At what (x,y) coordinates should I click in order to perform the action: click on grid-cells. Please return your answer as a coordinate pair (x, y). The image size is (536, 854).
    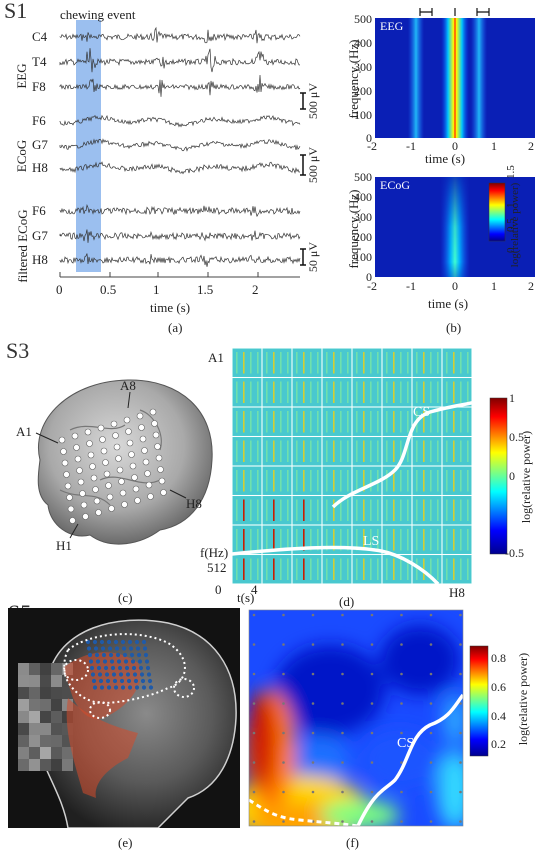
    Looking at the image, I should click on (352, 466).